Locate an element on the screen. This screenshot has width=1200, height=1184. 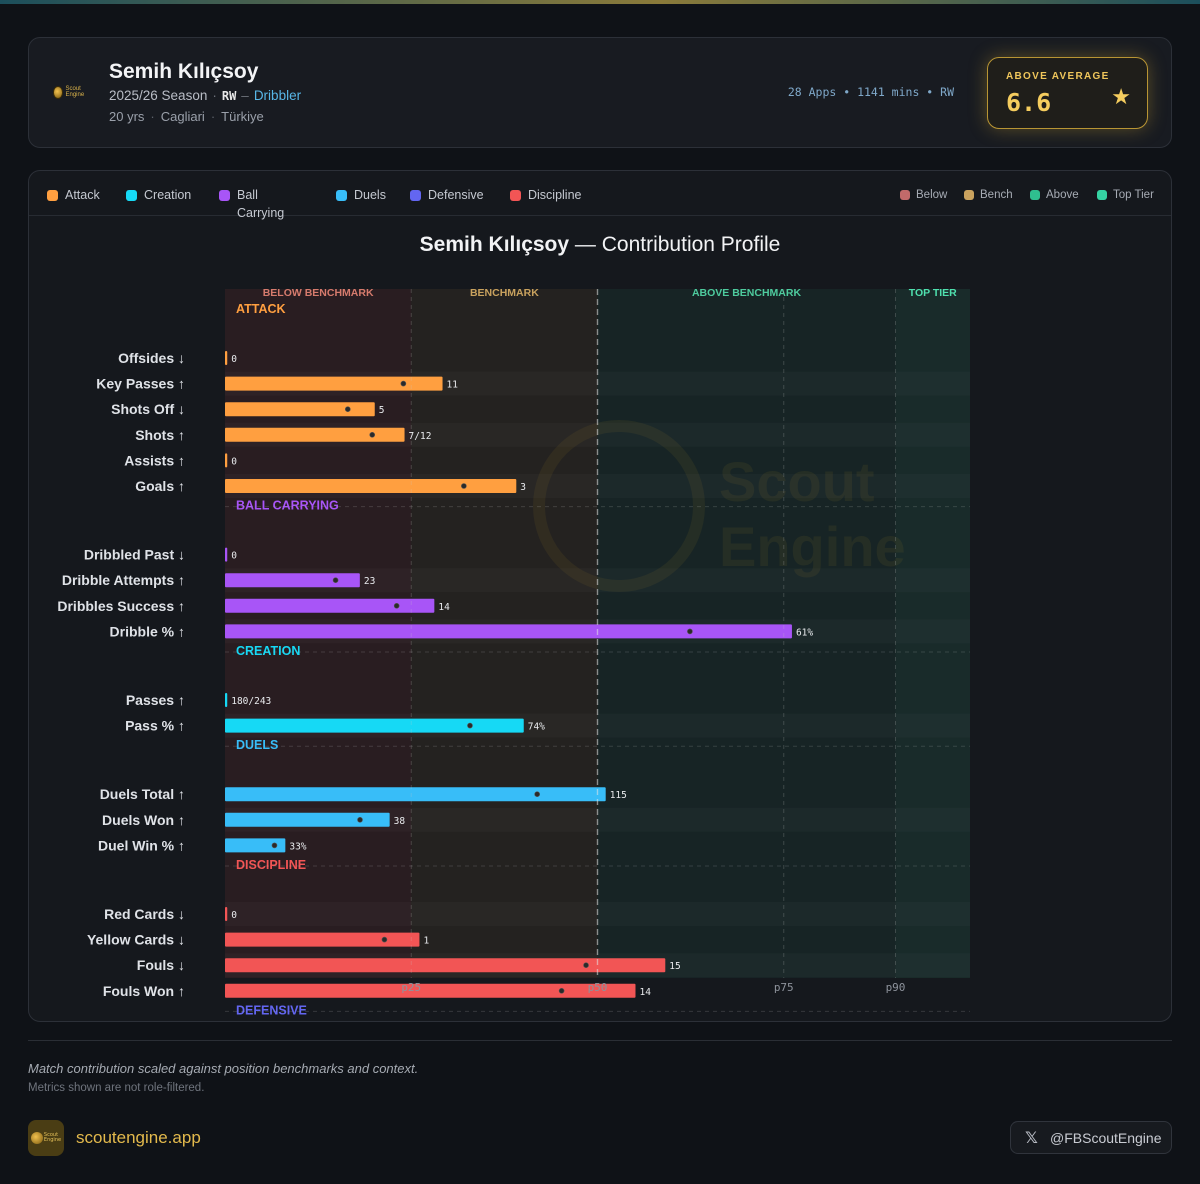
group-label: BALL CARRYING is located at coordinates (287, 506).